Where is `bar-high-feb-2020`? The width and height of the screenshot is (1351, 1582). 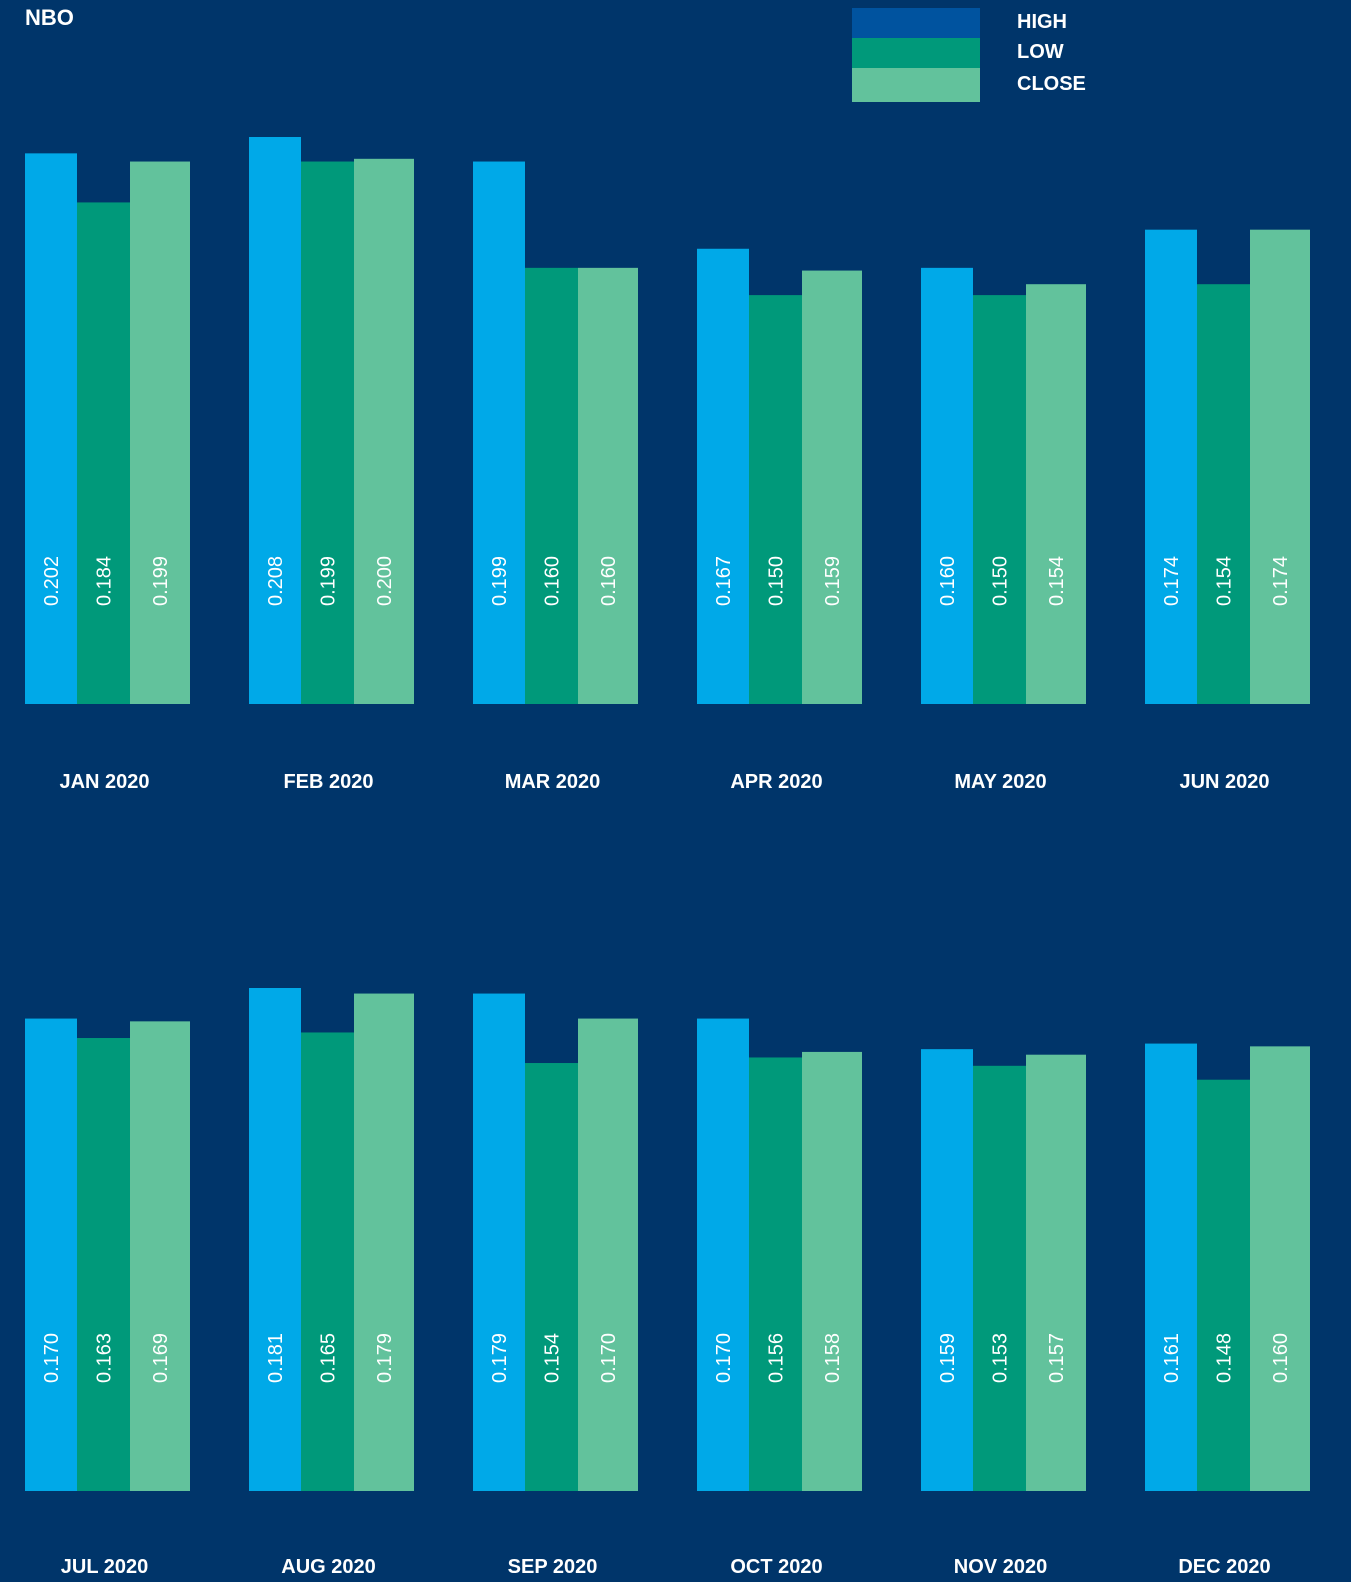 bar-high-feb-2020 is located at coordinates (275, 420).